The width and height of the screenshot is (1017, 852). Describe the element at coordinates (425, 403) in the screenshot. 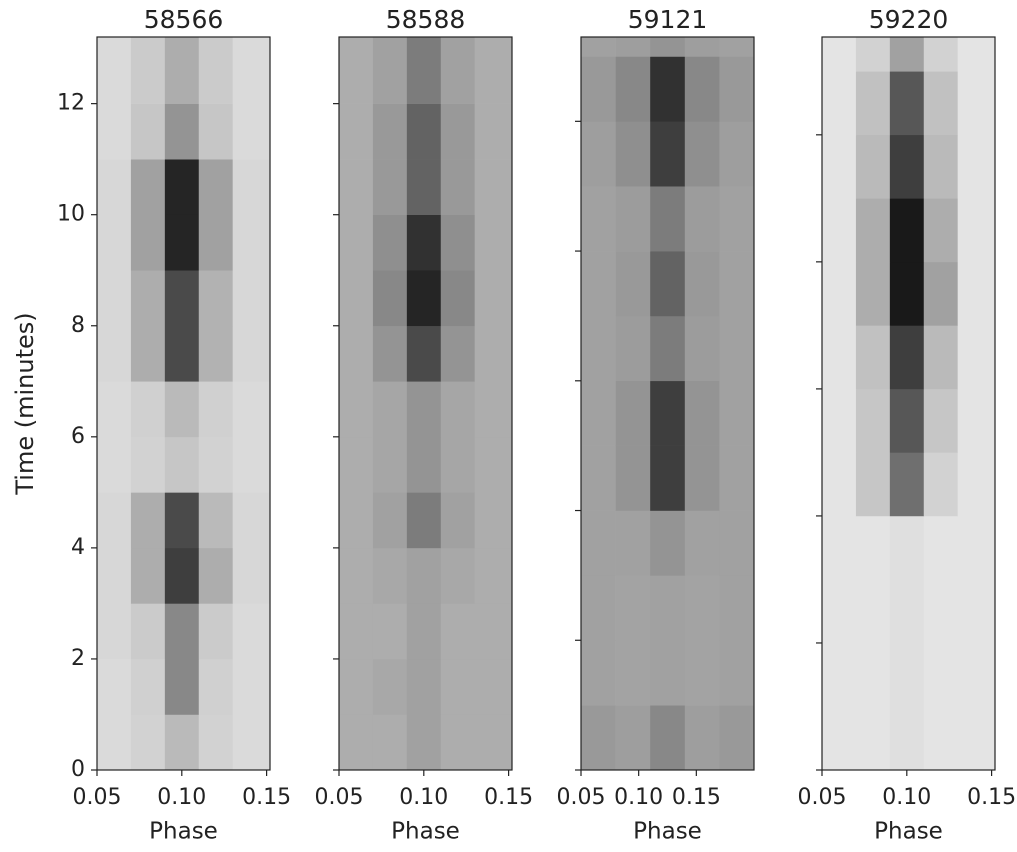

I see `plot-frame` at that location.